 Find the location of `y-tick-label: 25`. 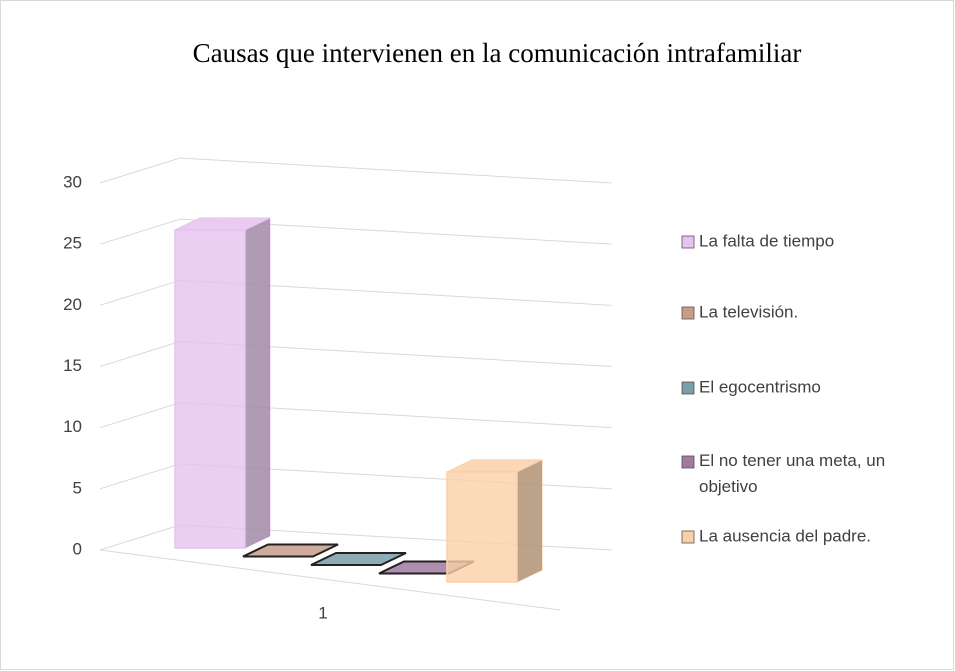

y-tick-label: 25 is located at coordinates (72, 243).